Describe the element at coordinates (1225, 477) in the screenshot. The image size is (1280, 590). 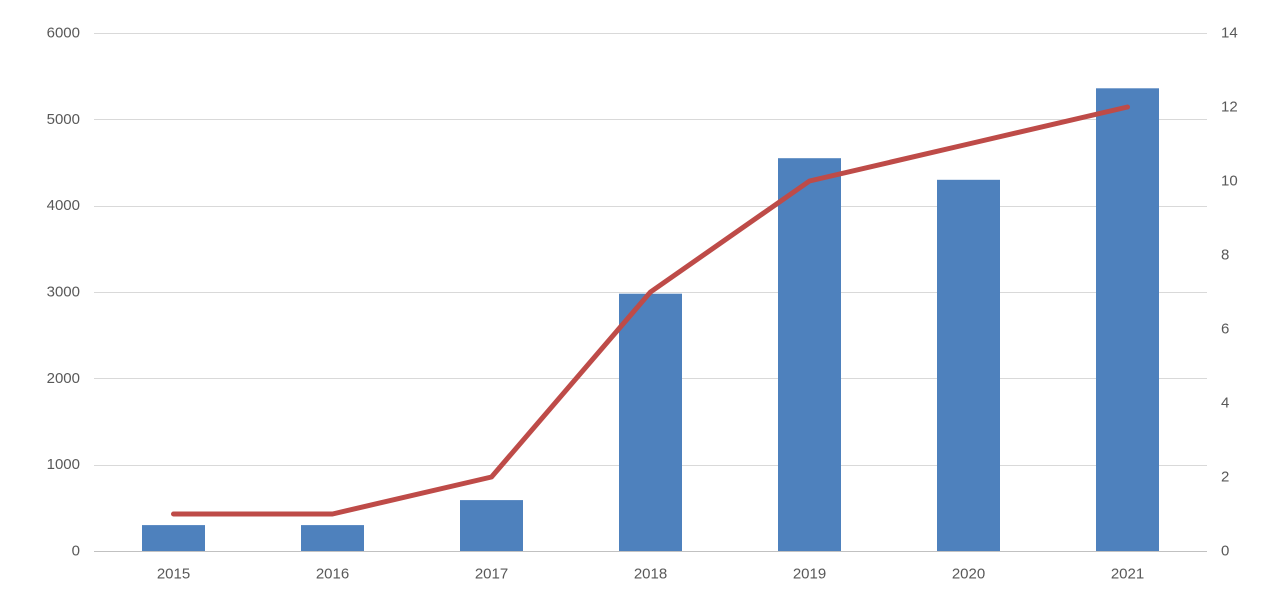
I see `y-axis-right-tick-label: 2` at that location.